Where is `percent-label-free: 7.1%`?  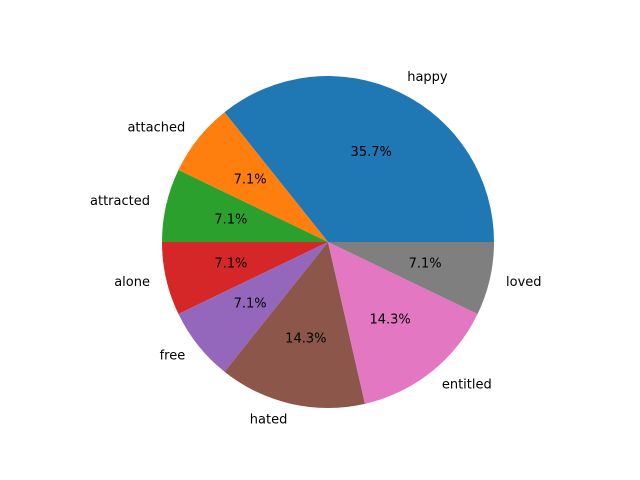
percent-label-free: 7.1% is located at coordinates (250, 304).